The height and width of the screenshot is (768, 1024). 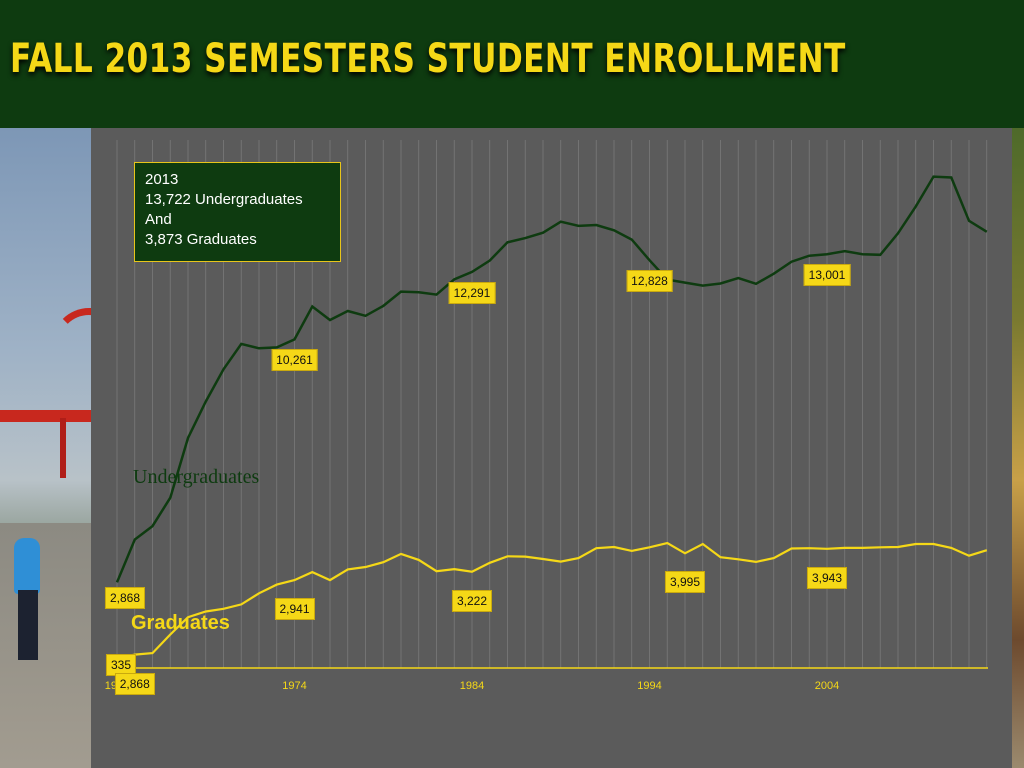 I want to click on data-label: 13,001, so click(x=827, y=275).